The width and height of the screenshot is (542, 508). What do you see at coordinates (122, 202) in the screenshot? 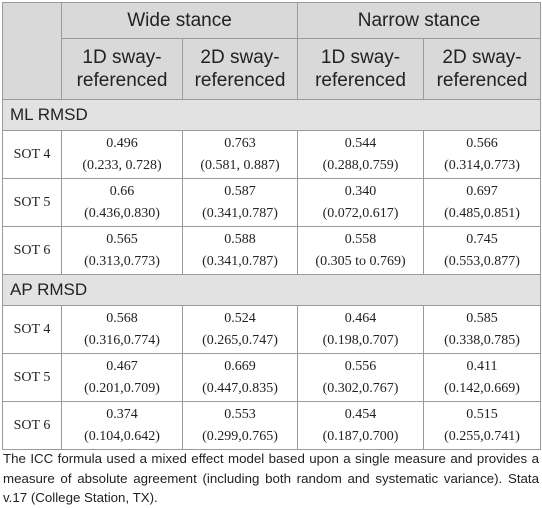
I see `icc-cell: 0.66 (0.436,0.830)` at bounding box center [122, 202].